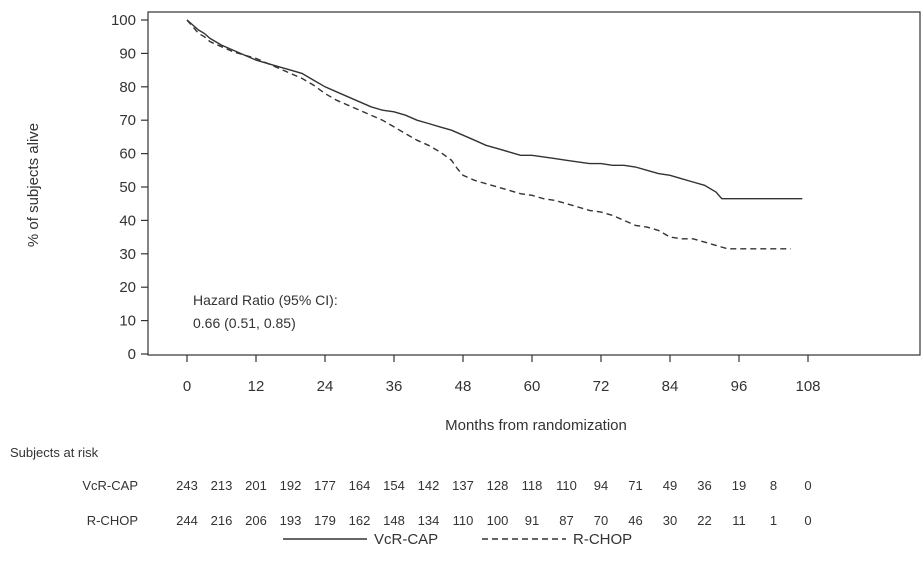 The width and height of the screenshot is (924, 575). Describe the element at coordinates (635, 485) in the screenshot. I see `at-risk-value-vcr-cap: 71` at that location.